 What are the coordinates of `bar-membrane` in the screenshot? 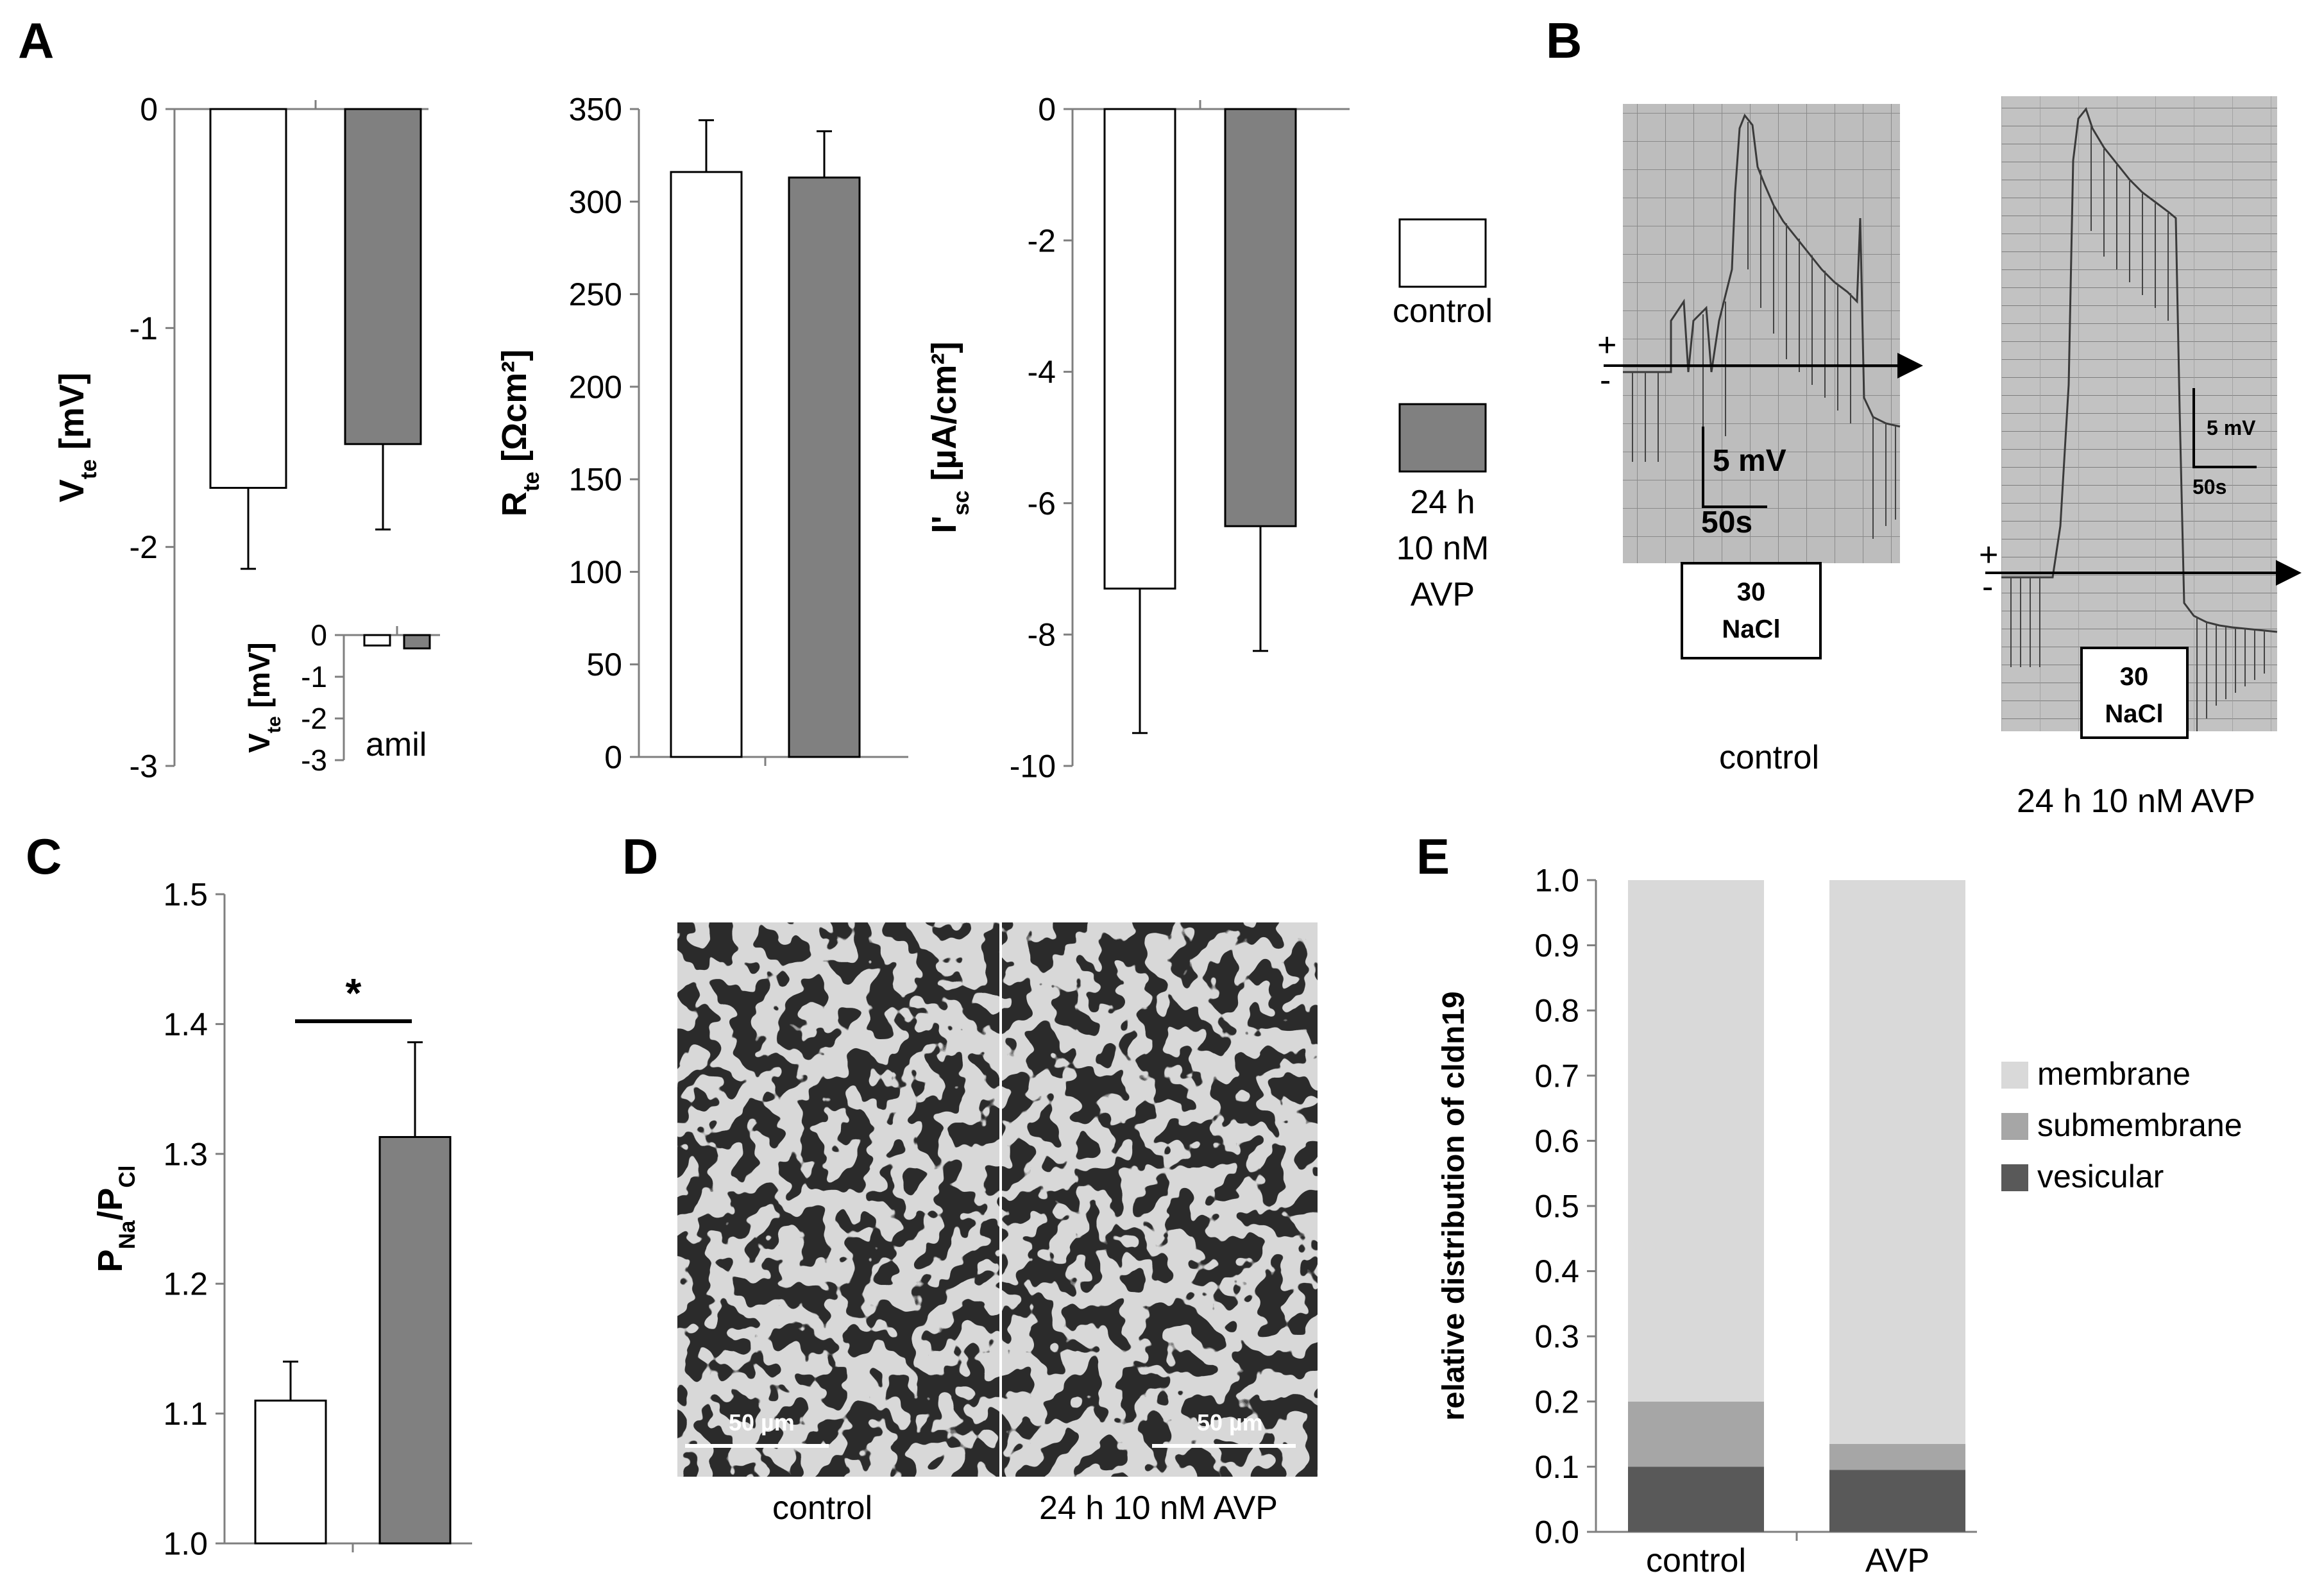 It's located at (1897, 1162).